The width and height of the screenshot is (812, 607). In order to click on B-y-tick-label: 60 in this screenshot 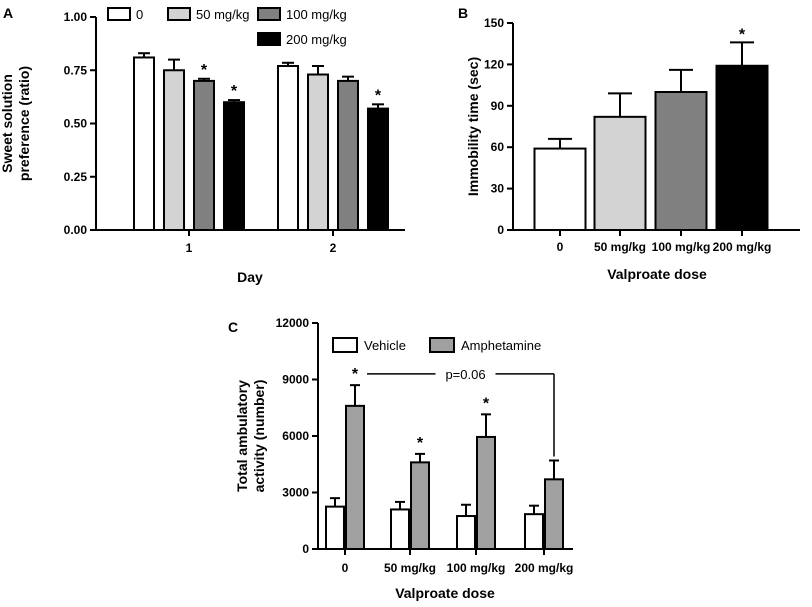, I will do `click(498, 147)`.